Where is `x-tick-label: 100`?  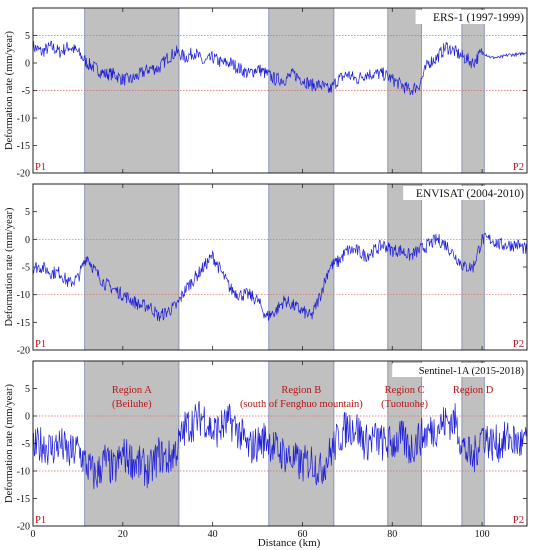
x-tick-label: 100 is located at coordinates (482, 534).